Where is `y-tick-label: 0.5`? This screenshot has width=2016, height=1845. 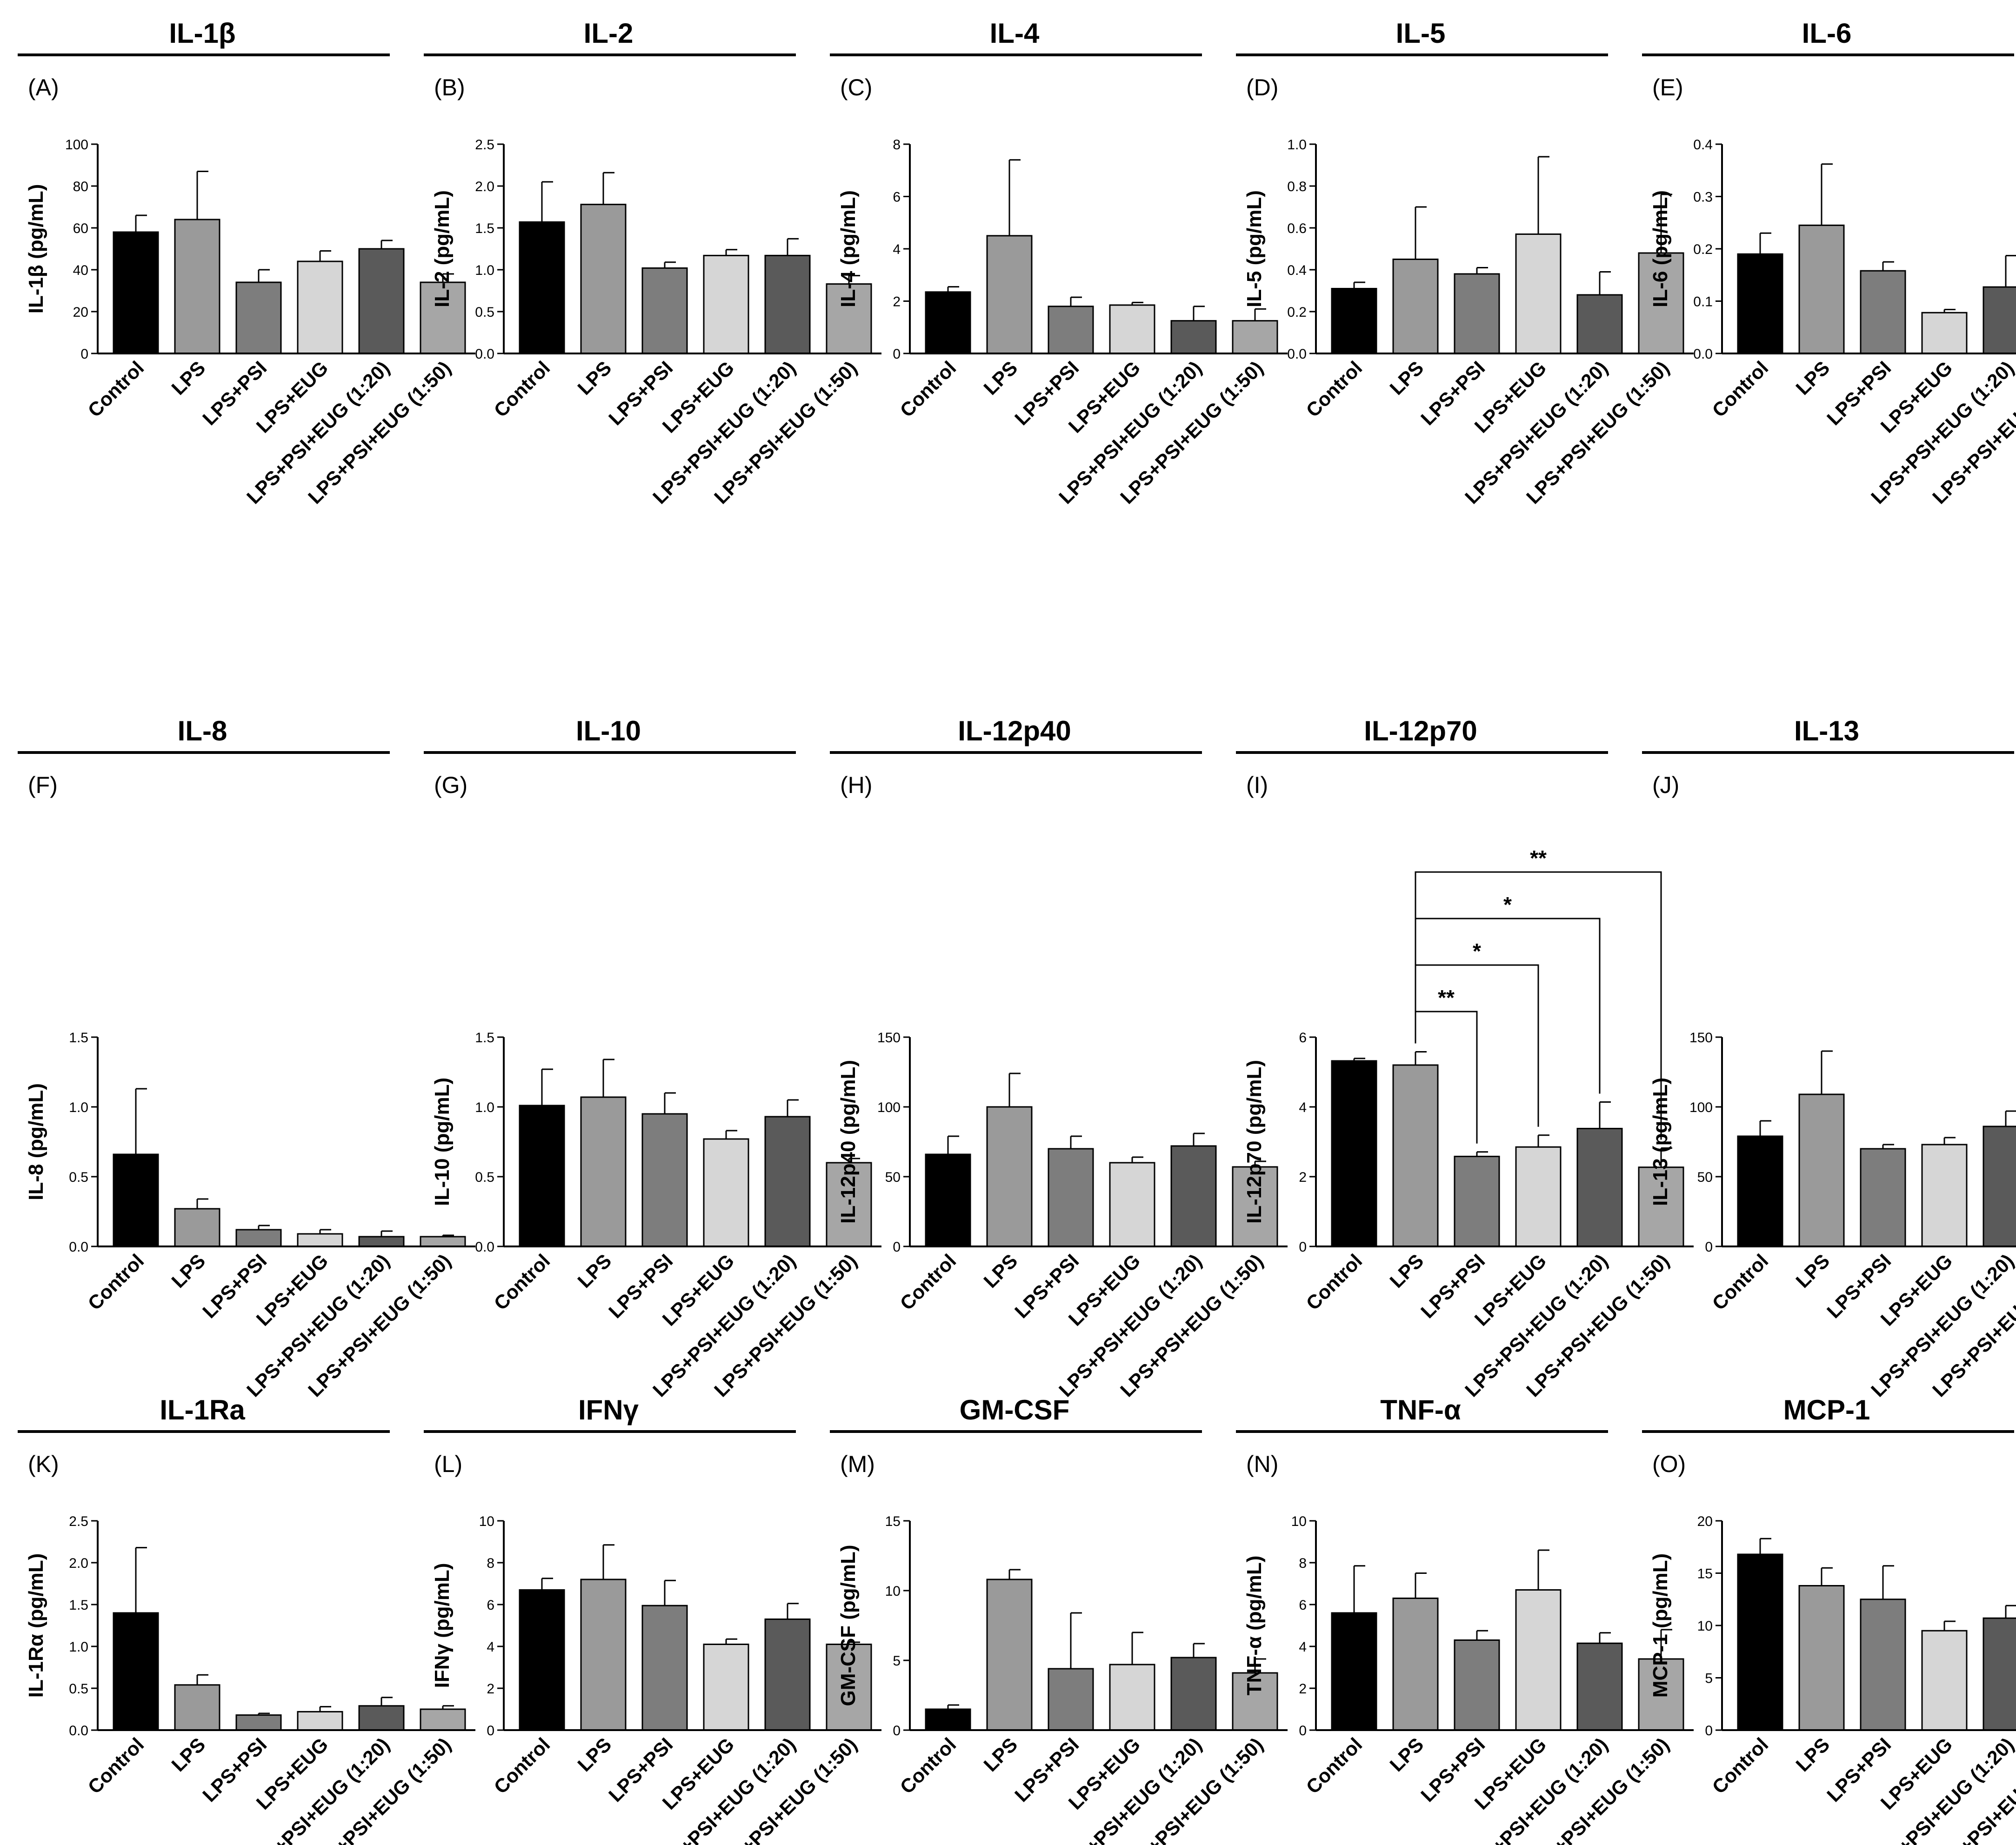 y-tick-label: 0.5 is located at coordinates (484, 312).